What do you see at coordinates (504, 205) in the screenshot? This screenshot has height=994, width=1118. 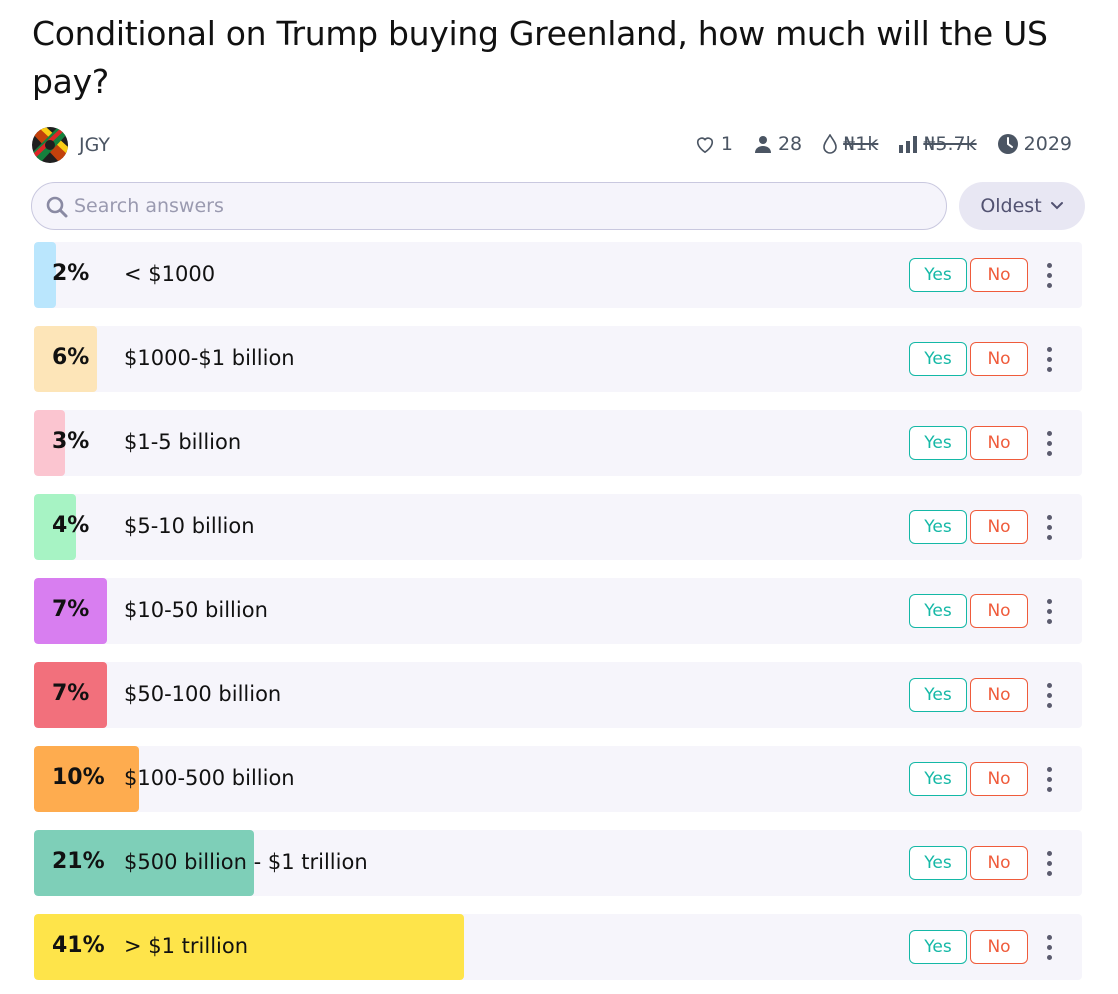 I see `search-input` at bounding box center [504, 205].